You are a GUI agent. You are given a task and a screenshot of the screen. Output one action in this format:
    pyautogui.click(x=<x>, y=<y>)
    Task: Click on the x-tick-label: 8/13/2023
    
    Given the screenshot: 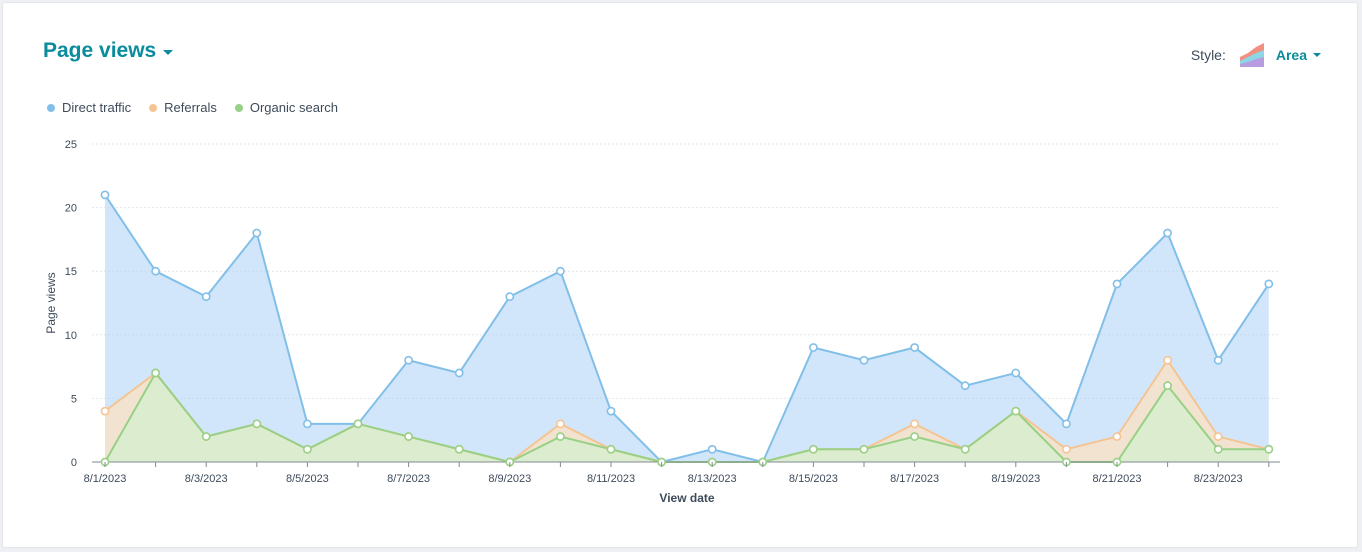 What is the action you would take?
    pyautogui.click(x=712, y=479)
    